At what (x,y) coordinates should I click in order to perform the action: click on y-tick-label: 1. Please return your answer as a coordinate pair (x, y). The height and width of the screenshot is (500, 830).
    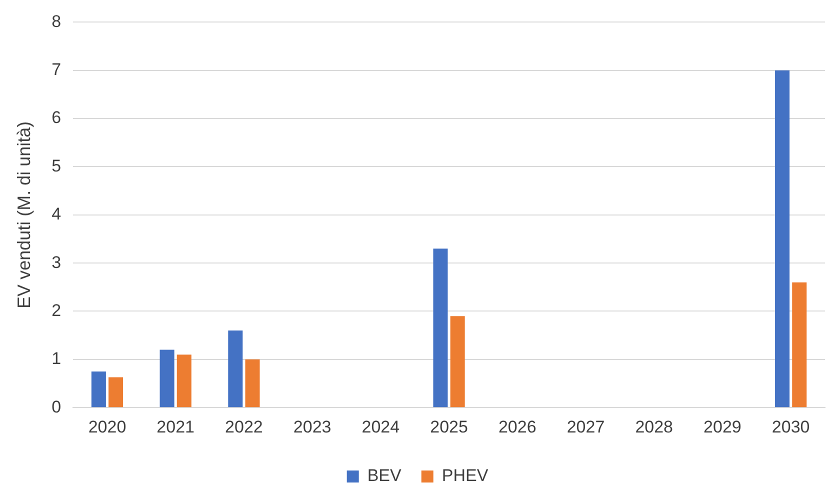
    Looking at the image, I should click on (57, 358).